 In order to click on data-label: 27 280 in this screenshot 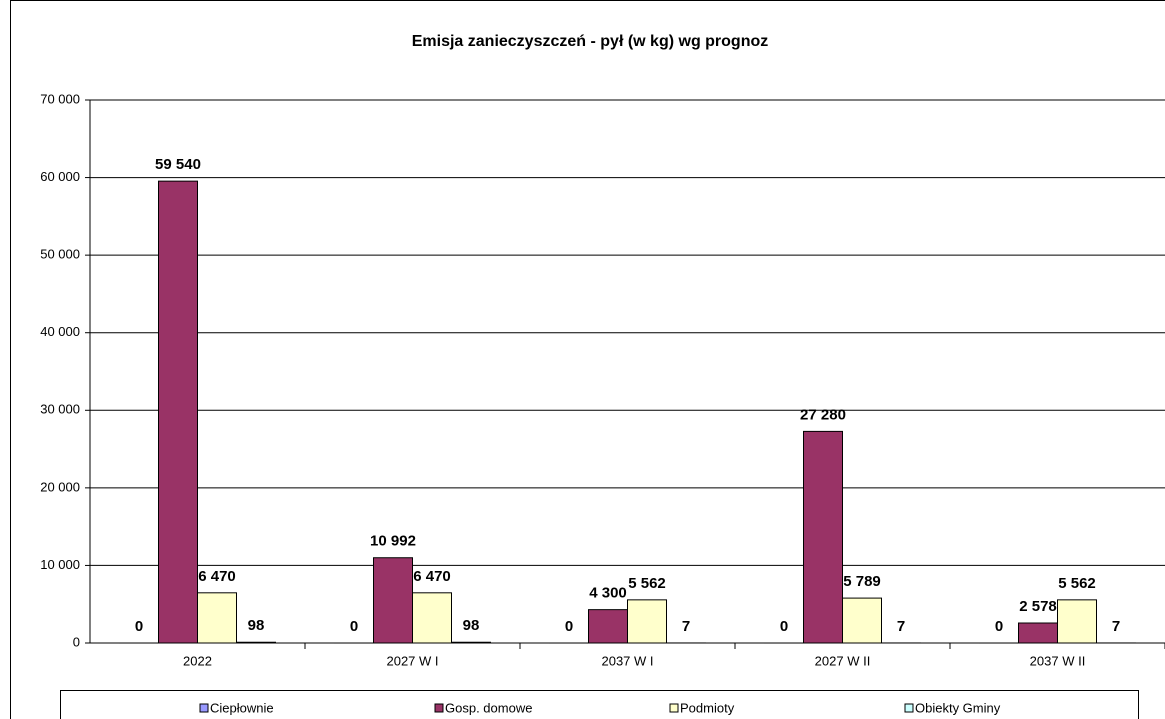, I will do `click(823, 414)`.